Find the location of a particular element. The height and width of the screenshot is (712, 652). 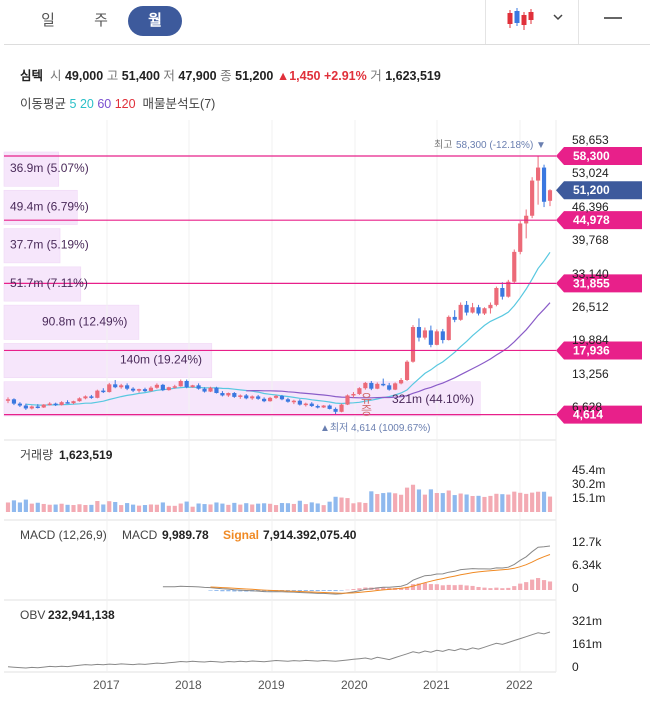

ma-60: 60 is located at coordinates (104, 104).